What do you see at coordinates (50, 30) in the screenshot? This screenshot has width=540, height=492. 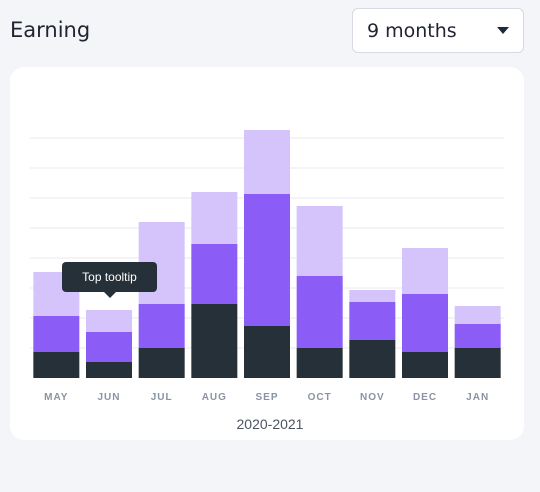 I see `page-title: Earning` at bounding box center [50, 30].